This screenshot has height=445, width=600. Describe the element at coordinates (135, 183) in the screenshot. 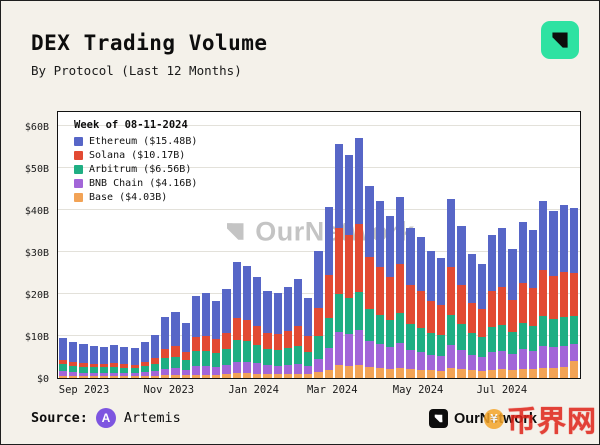

I see `legend-item-bnb: BNB Chain ($4.16B)` at that location.